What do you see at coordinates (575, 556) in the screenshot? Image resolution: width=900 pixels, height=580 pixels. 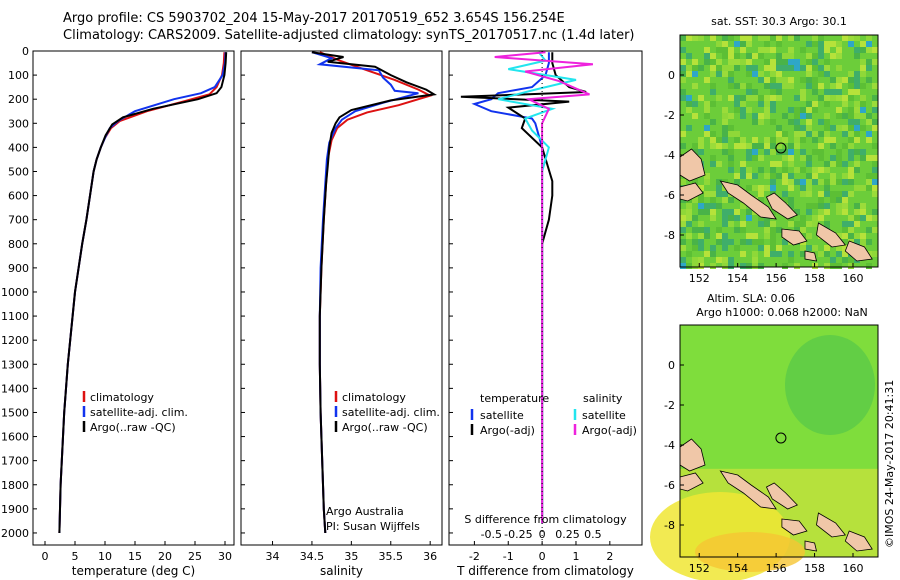 I see `x-tick-label: 1` at bounding box center [575, 556].